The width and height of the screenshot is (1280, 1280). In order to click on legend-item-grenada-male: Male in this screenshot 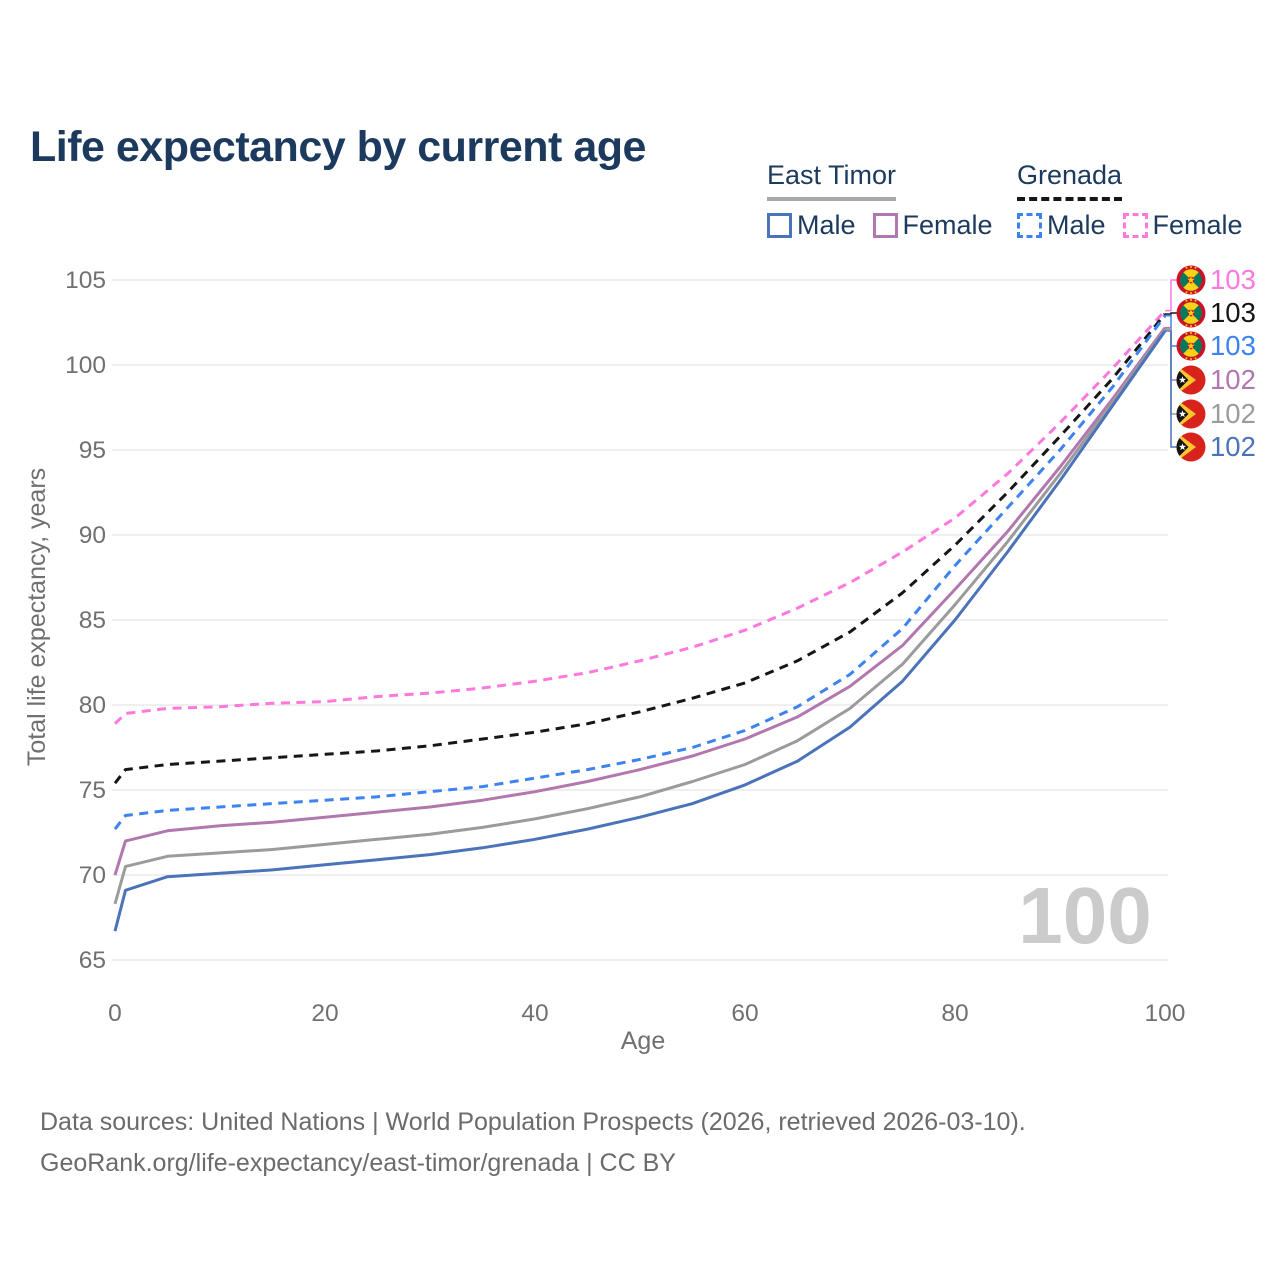, I will do `click(1061, 225)`.